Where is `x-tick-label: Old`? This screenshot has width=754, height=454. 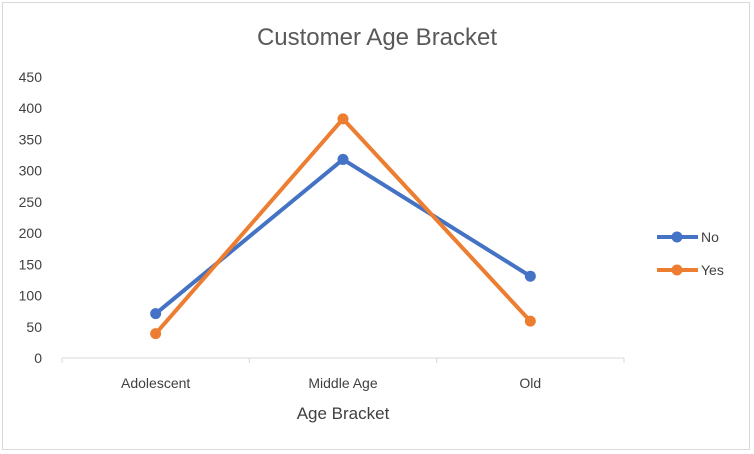
x-tick-label: Old is located at coordinates (530, 383).